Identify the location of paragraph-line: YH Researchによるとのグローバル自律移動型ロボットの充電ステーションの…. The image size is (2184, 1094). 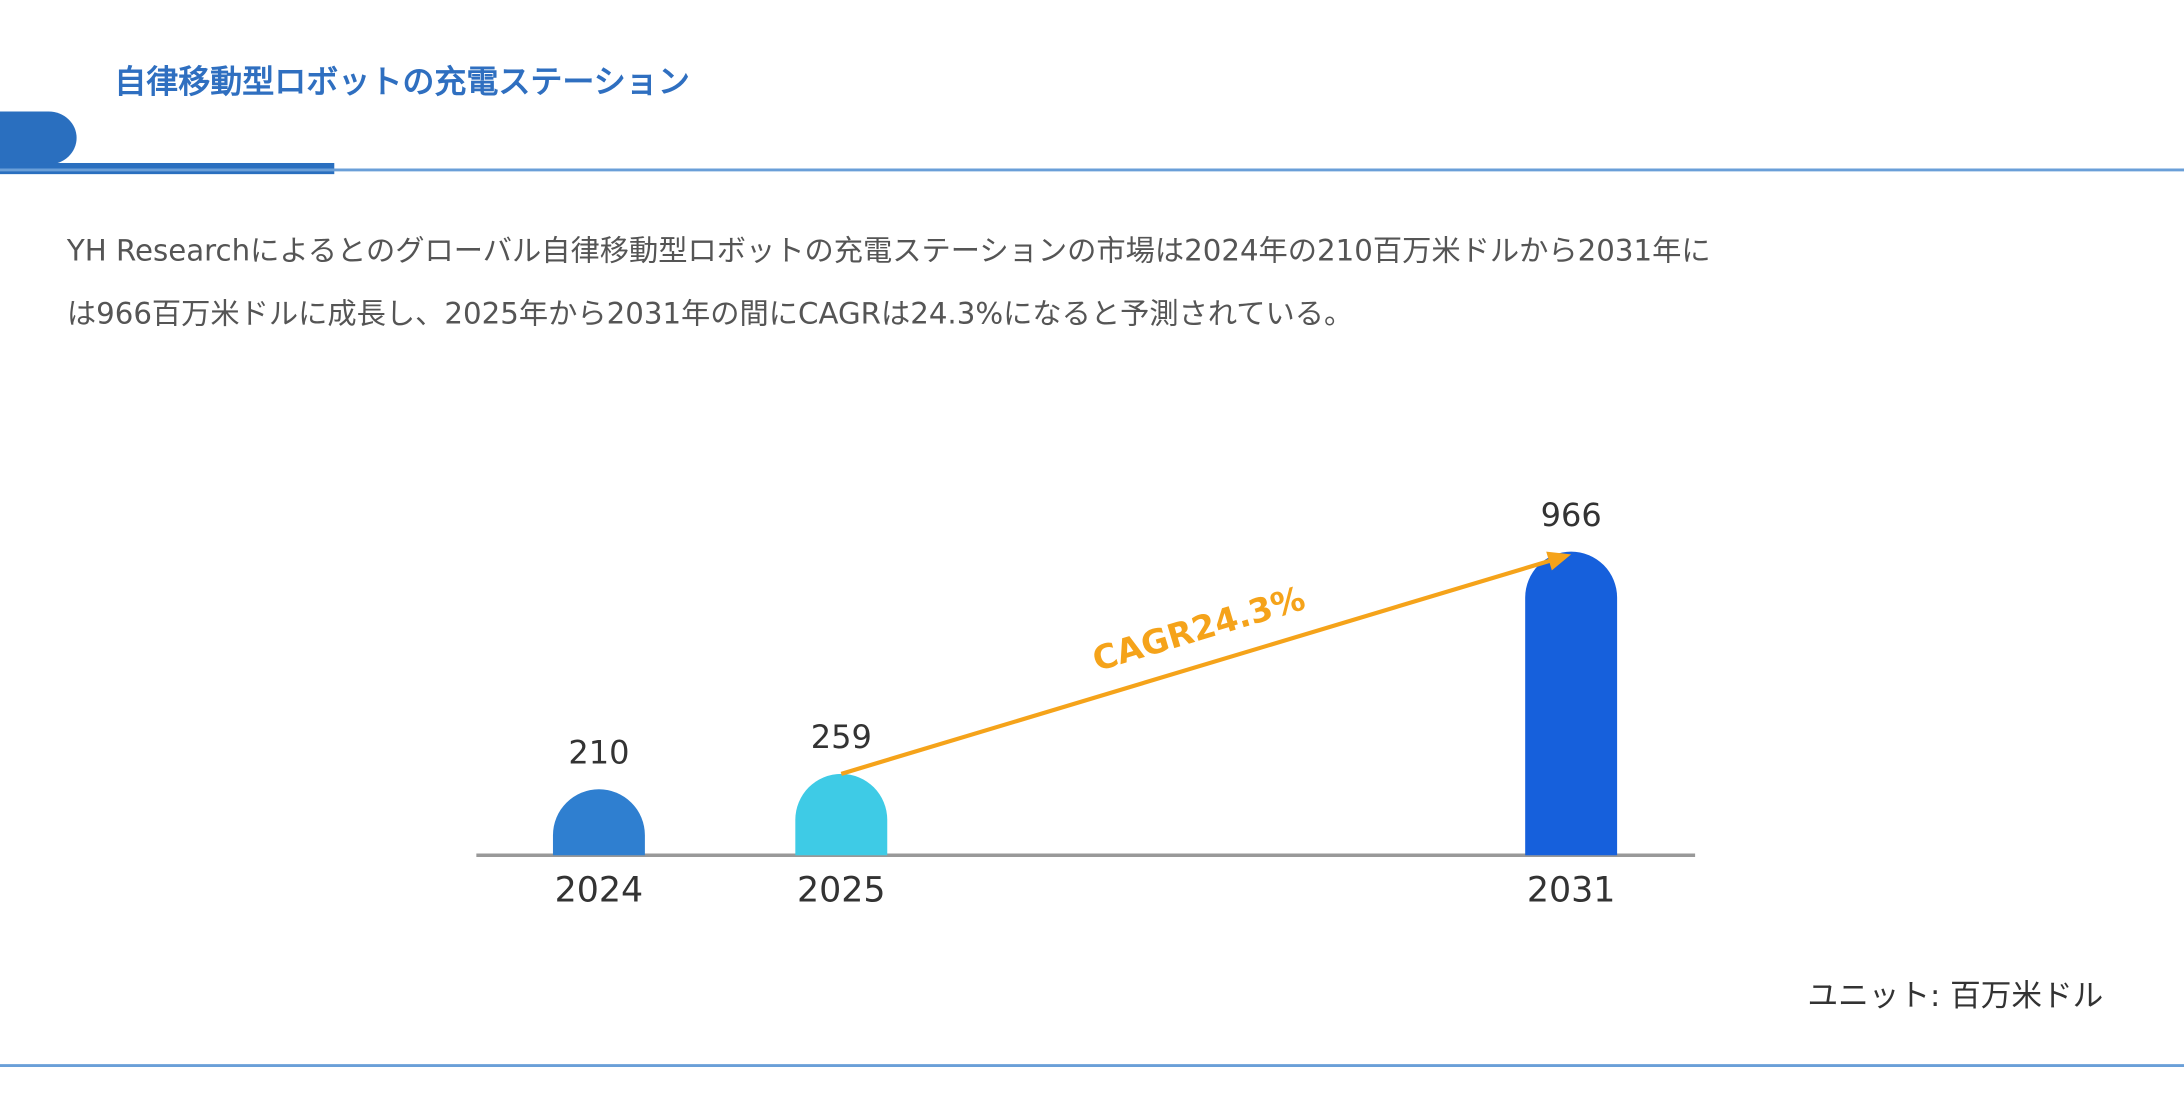
(888, 251).